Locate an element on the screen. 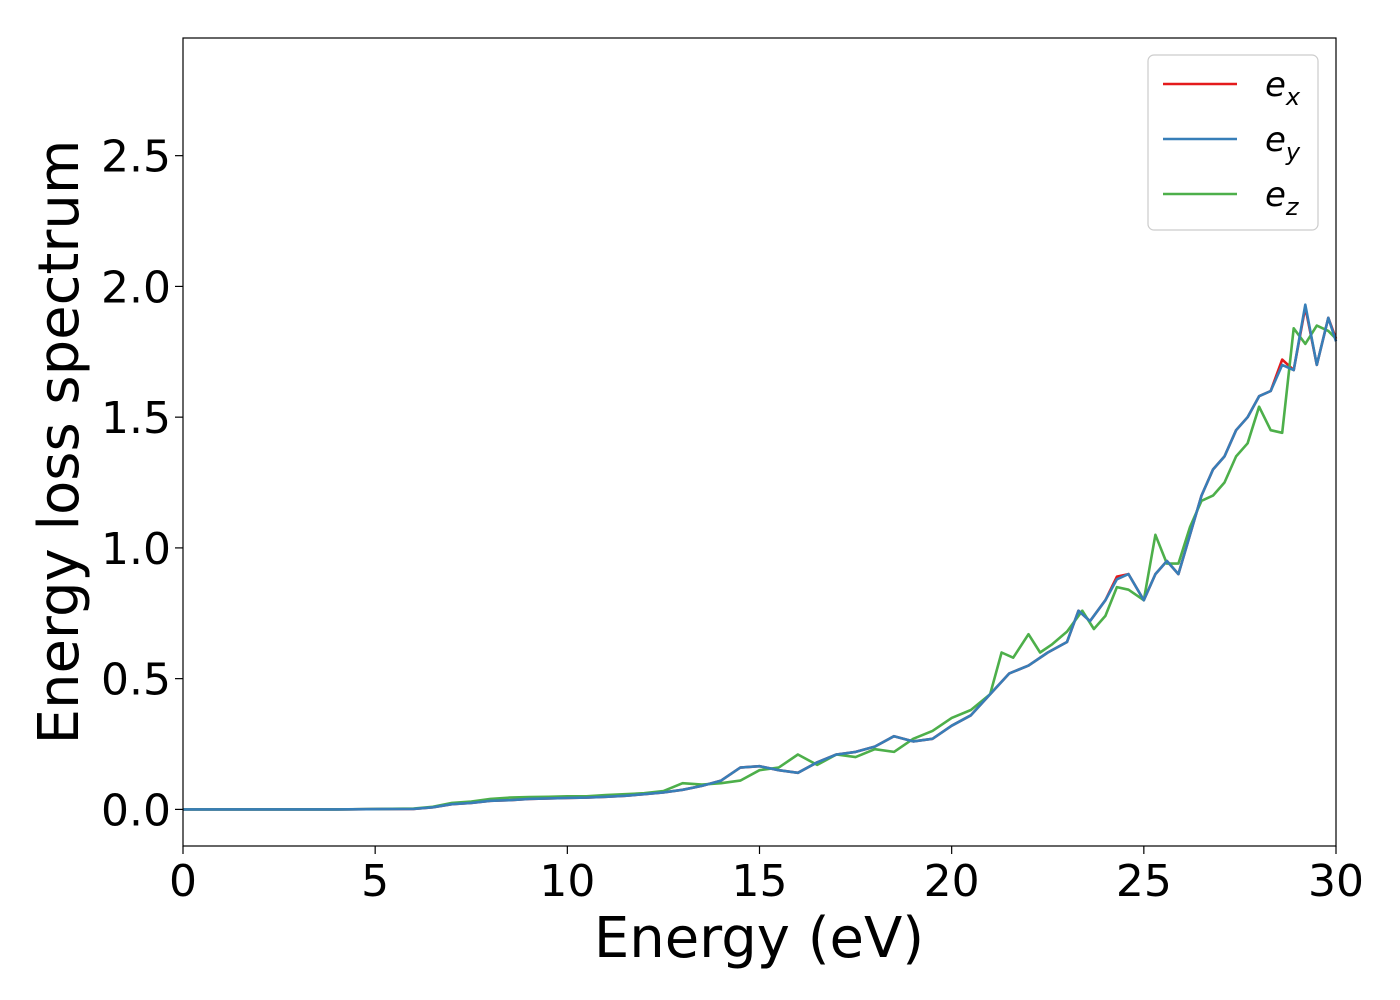 Image resolution: width=1400 pixels, height=1000 pixels. x-tick-label: 5 is located at coordinates (375, 881).